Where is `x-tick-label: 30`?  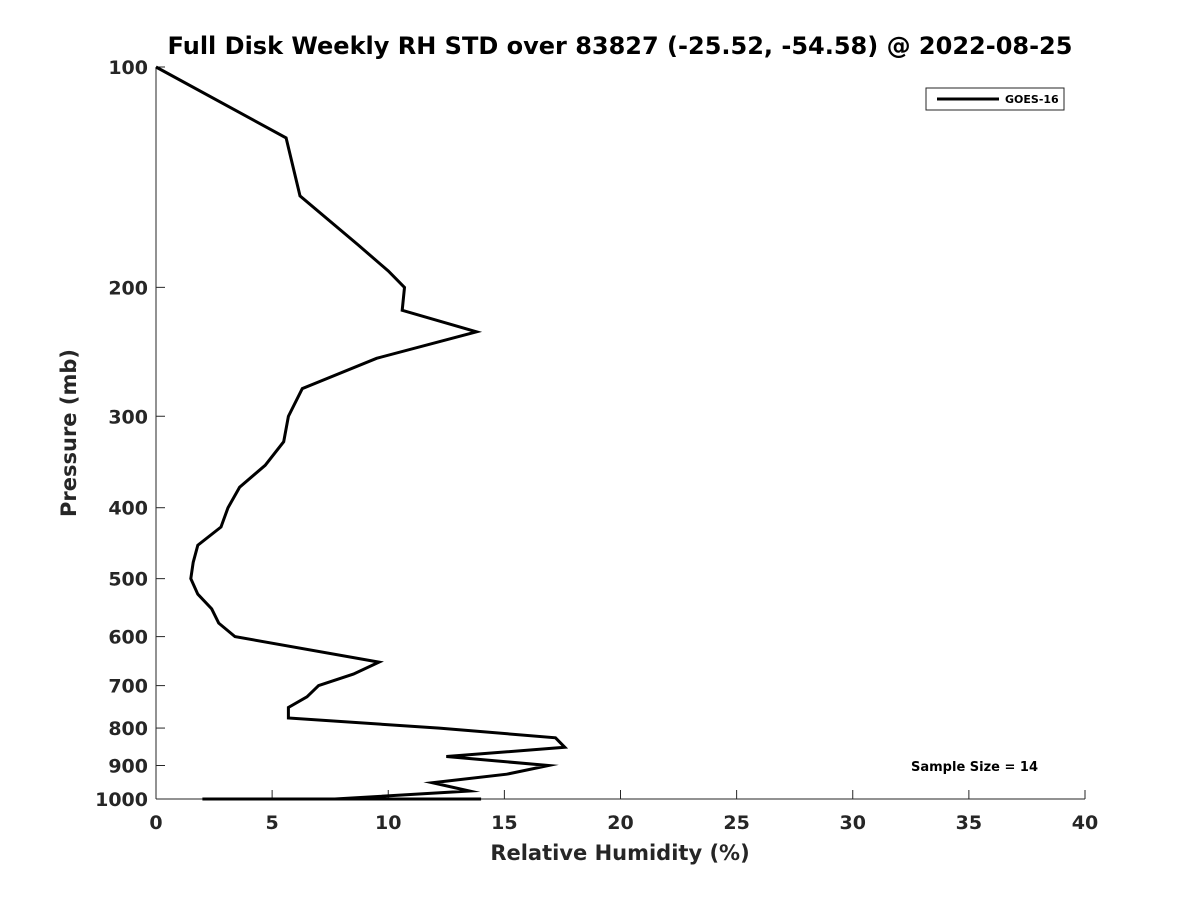
x-tick-label: 30 is located at coordinates (853, 823).